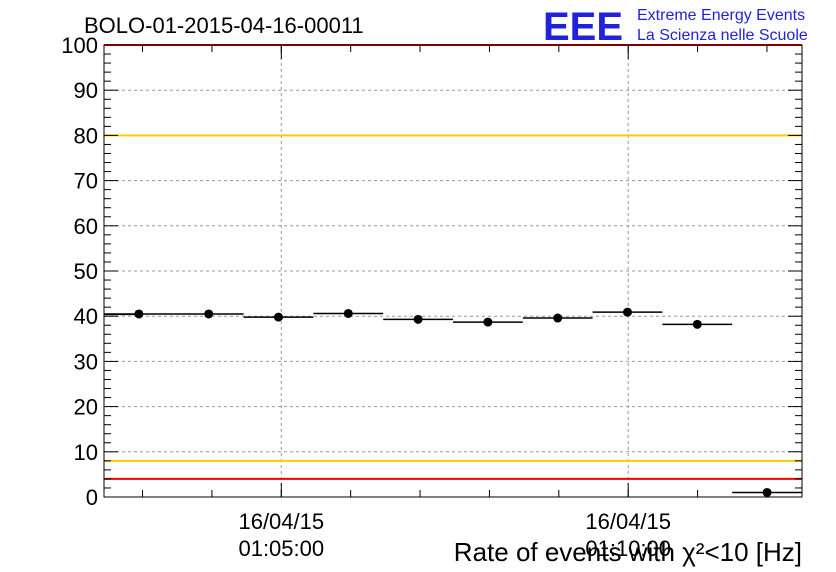 The image size is (836, 572). What do you see at coordinates (583, 27) in the screenshot?
I see `logo-mark: EEE` at bounding box center [583, 27].